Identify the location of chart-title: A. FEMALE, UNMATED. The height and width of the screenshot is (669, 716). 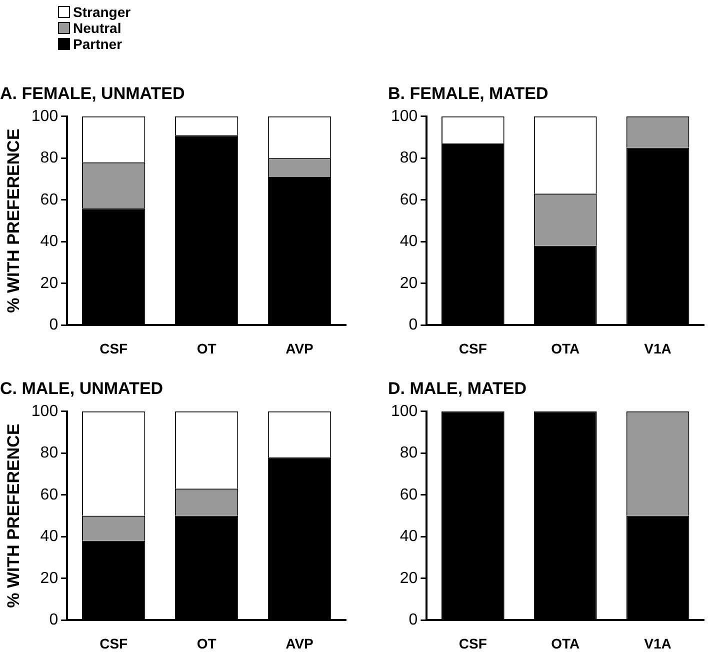
(92, 93).